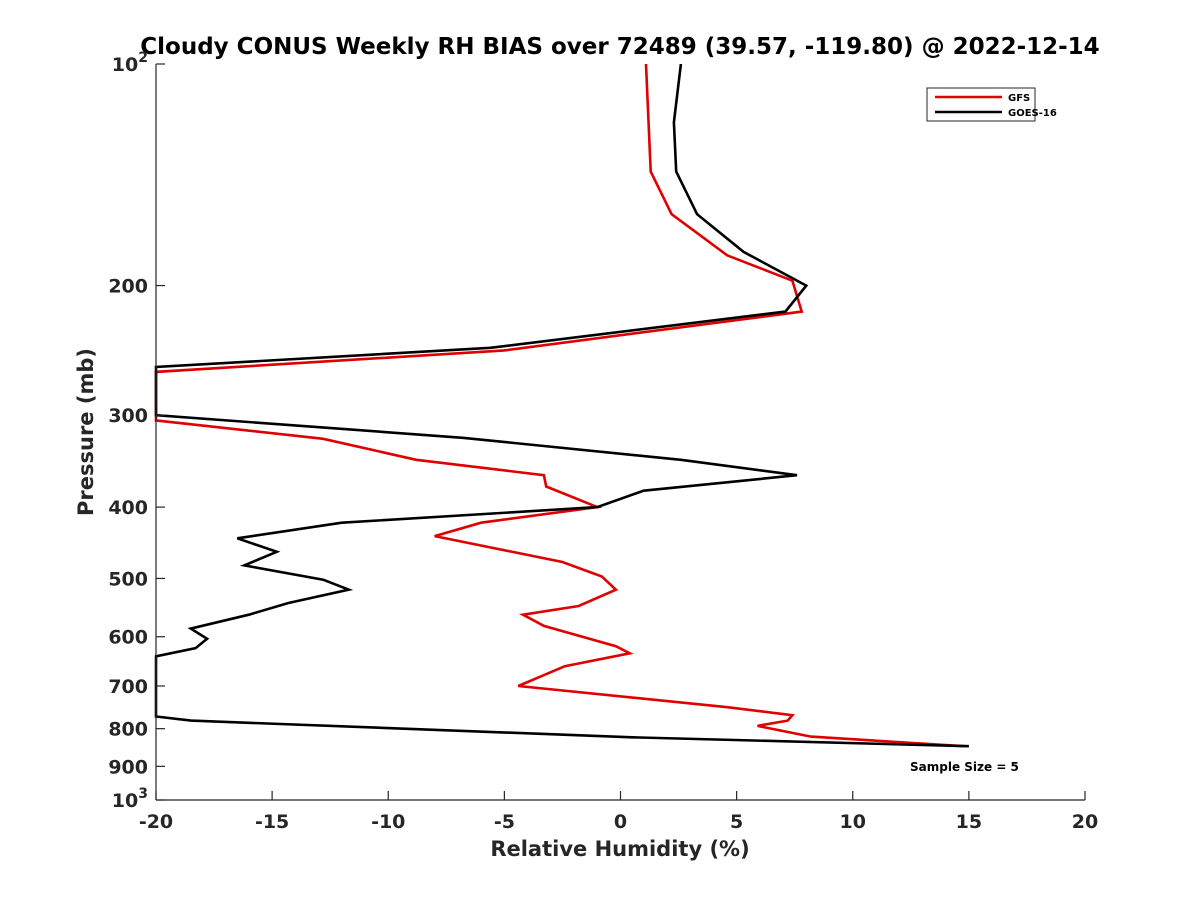 The image size is (1200, 900). Describe the element at coordinates (128, 579) in the screenshot. I see `y-tick-label: 500` at that location.